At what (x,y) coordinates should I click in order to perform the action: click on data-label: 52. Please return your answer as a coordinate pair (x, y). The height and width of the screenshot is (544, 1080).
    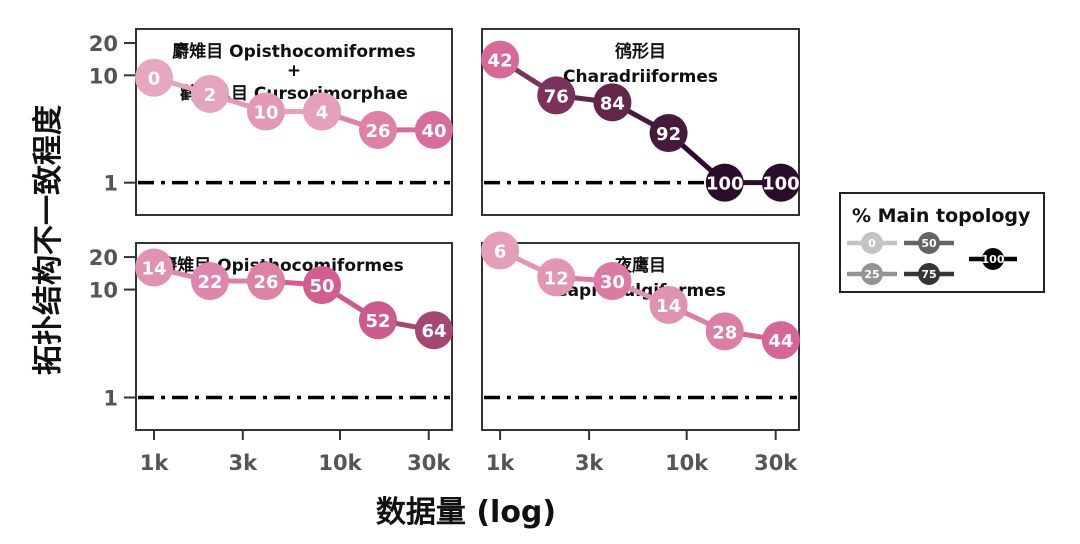
    Looking at the image, I should click on (377, 321).